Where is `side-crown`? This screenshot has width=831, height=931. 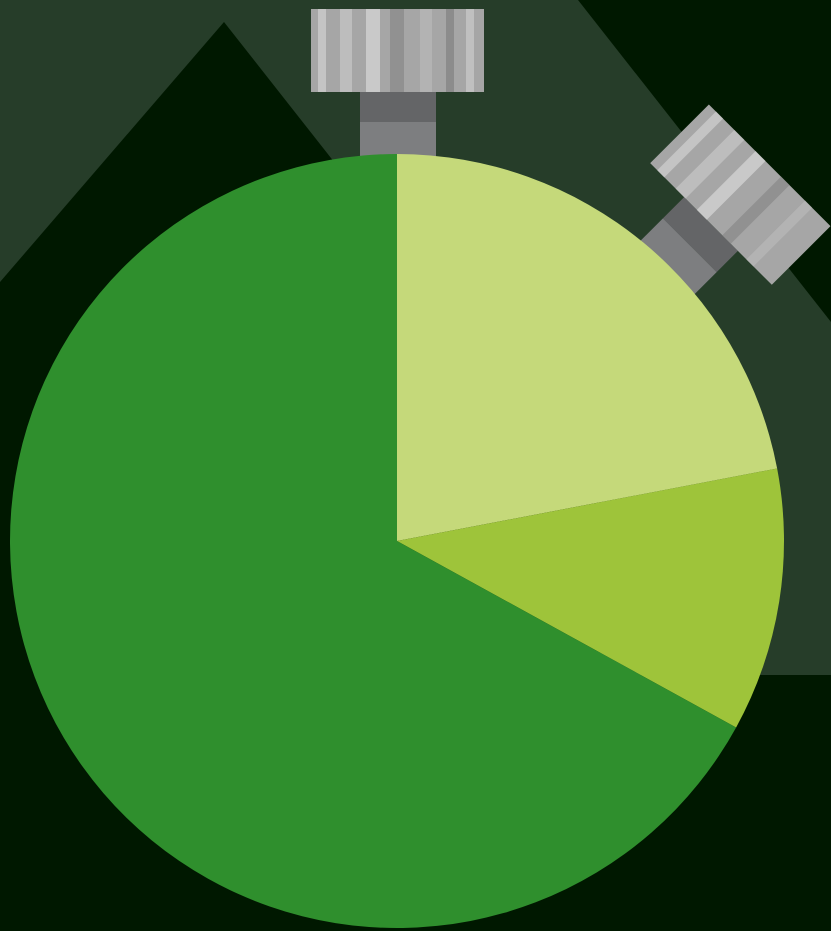 side-crown is located at coordinates (729, 206).